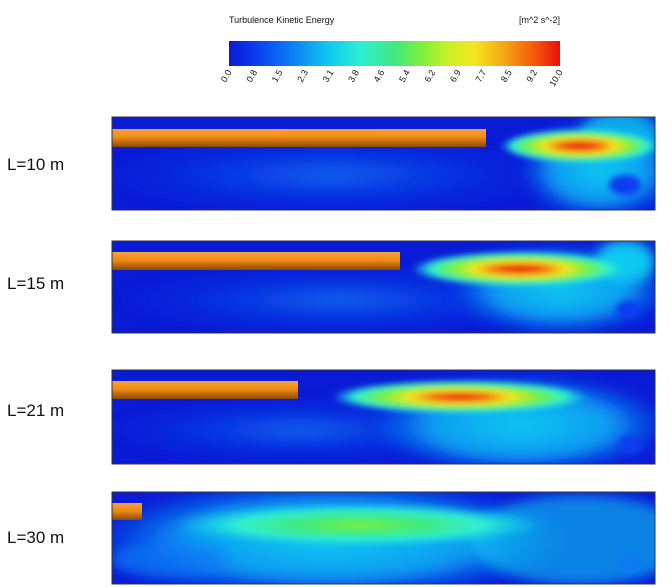 The height and width of the screenshot is (587, 669). What do you see at coordinates (251, 76) in the screenshot?
I see `colorbar-tick-label: 0.8` at bounding box center [251, 76].